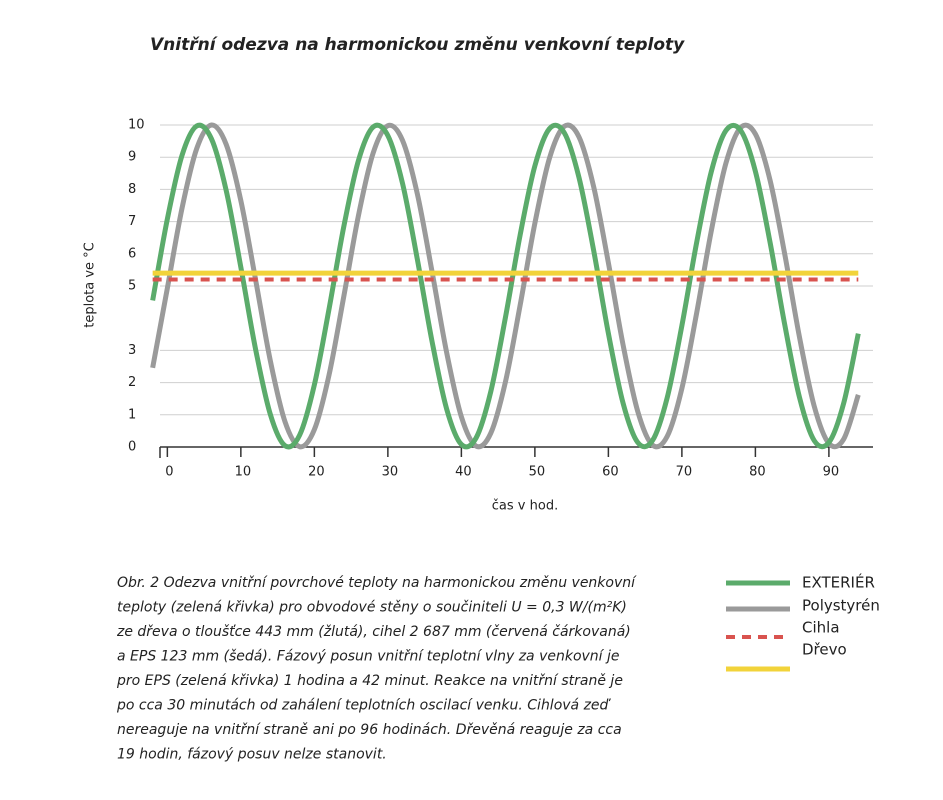 The width and height of the screenshot is (943, 800). What do you see at coordinates (169, 472) in the screenshot?
I see `x-tick-label: 0` at bounding box center [169, 472].